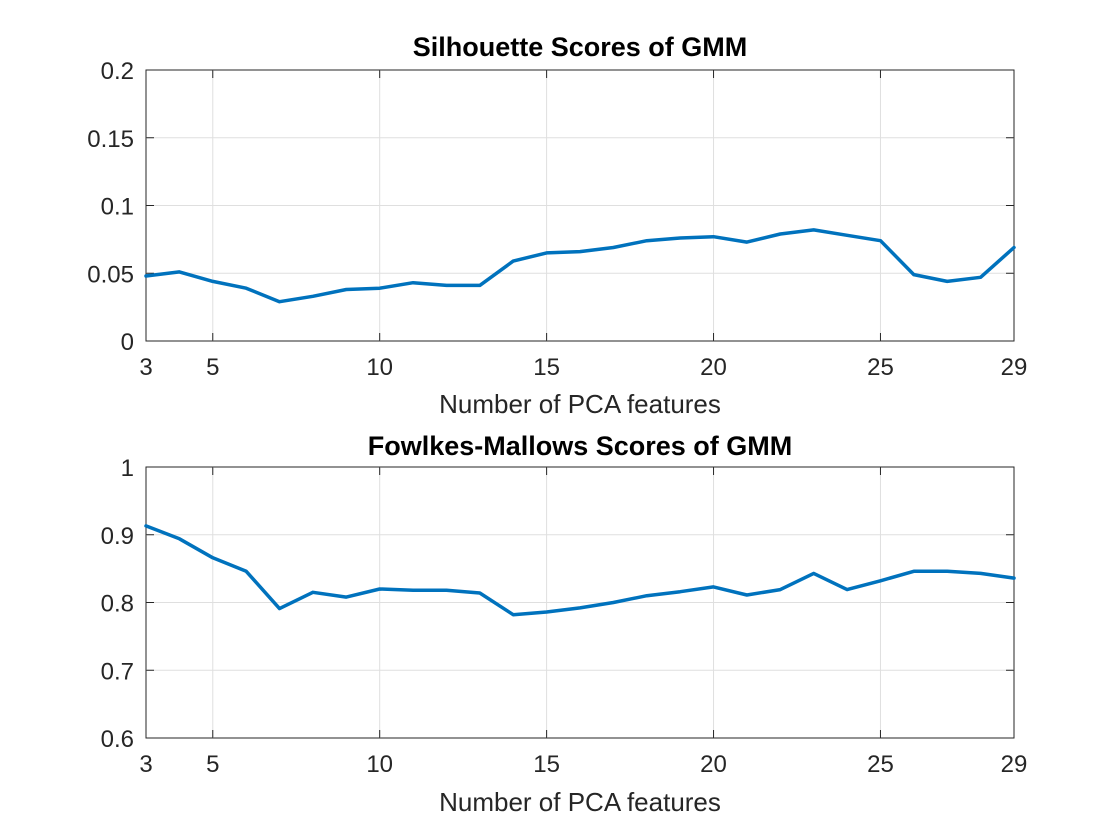  What do you see at coordinates (117, 71) in the screenshot?
I see `silhouette-y-tick-label: 0.2` at bounding box center [117, 71].